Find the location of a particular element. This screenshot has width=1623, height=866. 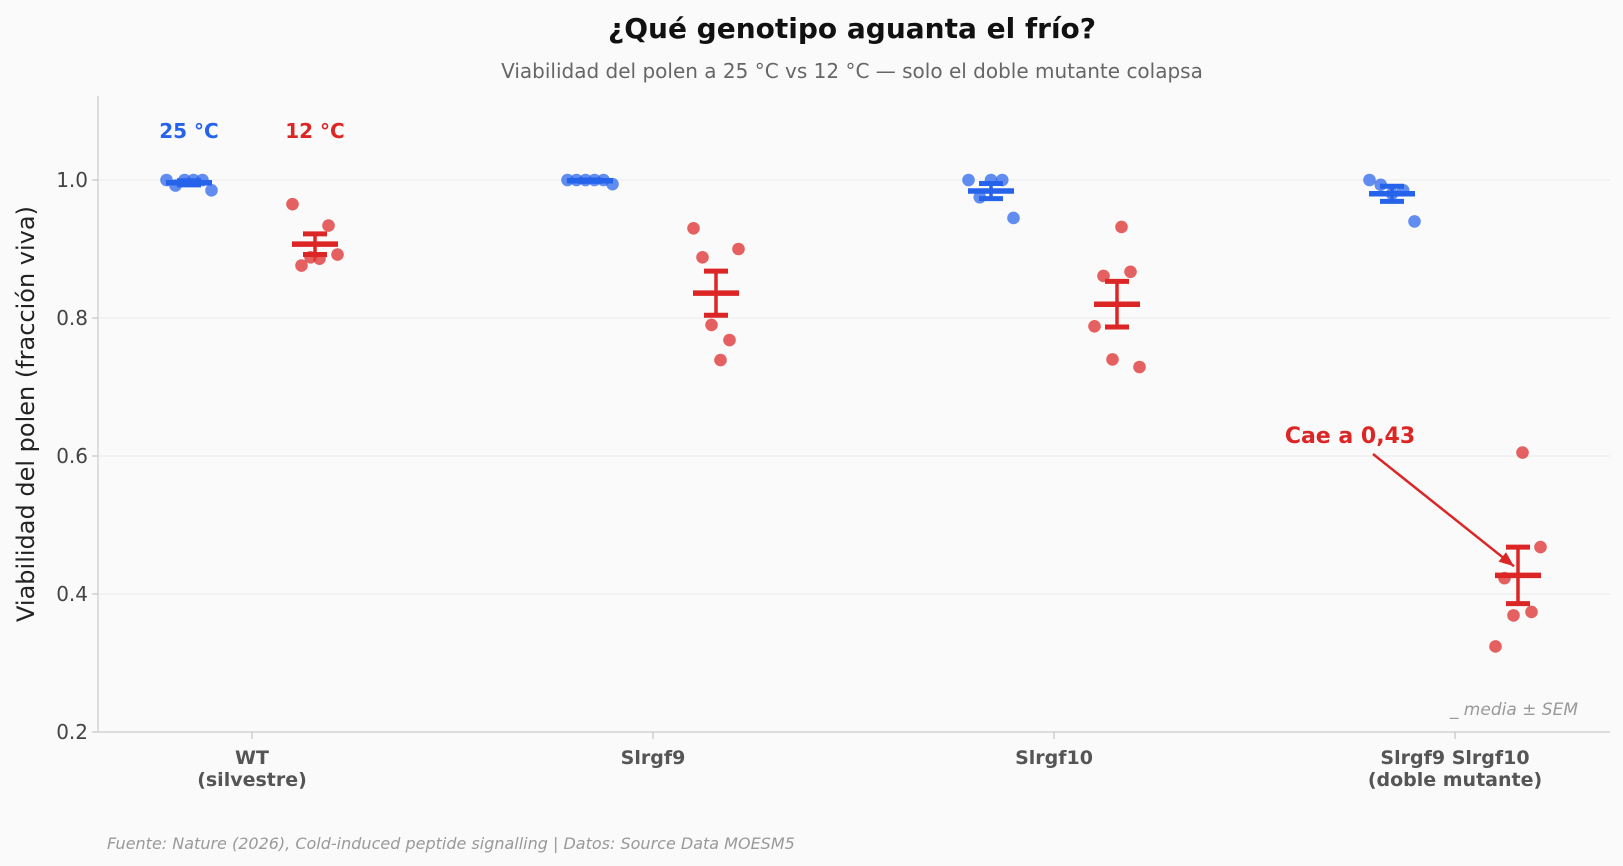

chart-title: ¿Qué genotipo aguanta el frío? is located at coordinates (852, 28).